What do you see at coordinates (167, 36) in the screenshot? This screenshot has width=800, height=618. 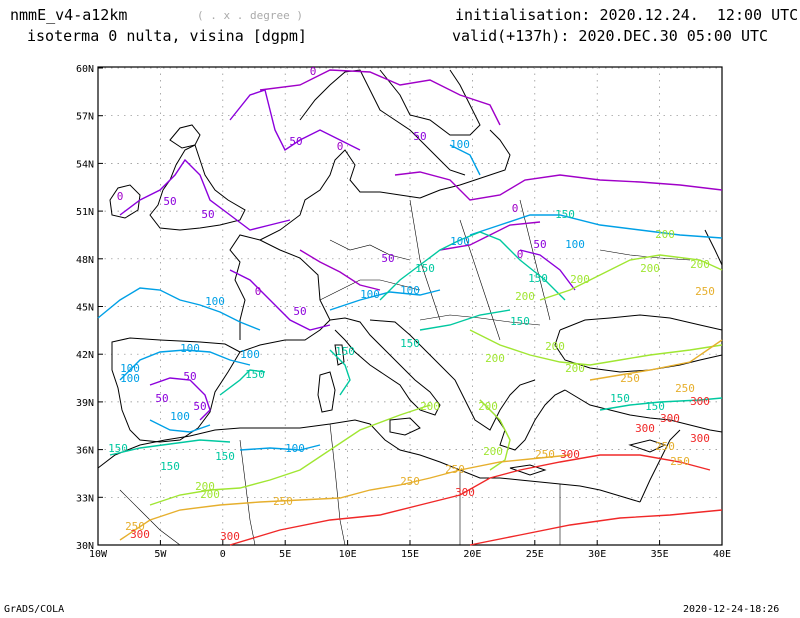 I see `field-title: isoterma 0 nulta, visina [dgpm]` at bounding box center [167, 36].